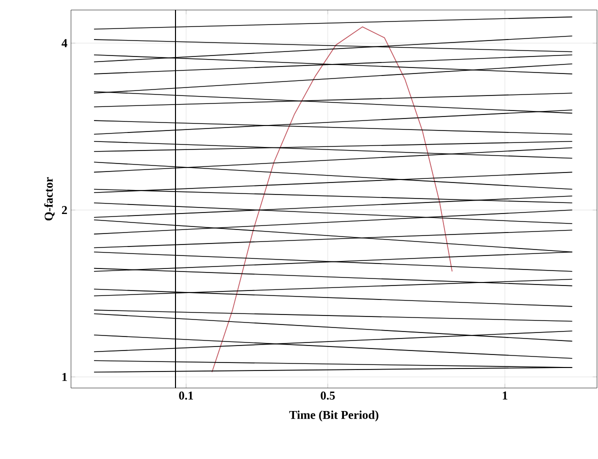 The image size is (598, 459). Describe the element at coordinates (64, 210) in the screenshot. I see `y-tick-label: 2` at that location.